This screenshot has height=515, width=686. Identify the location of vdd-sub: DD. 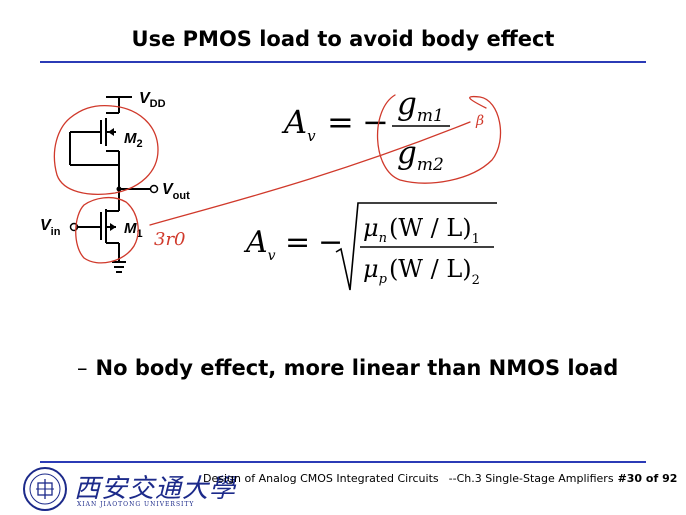
(158, 104).